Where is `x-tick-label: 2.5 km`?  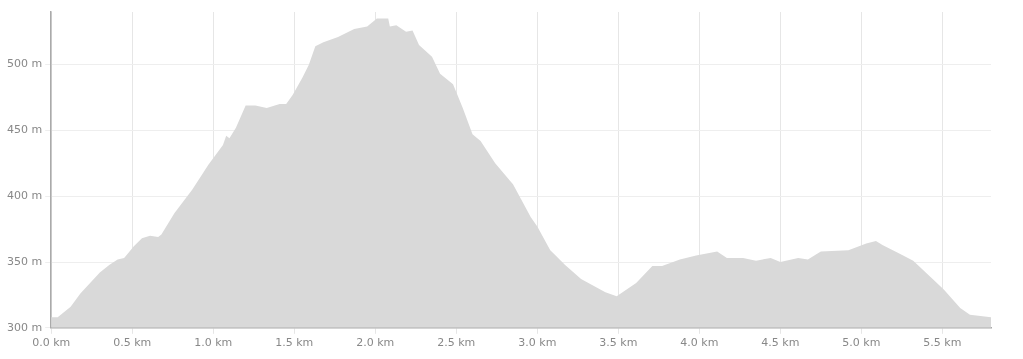
x-tick-label: 2.5 km is located at coordinates (456, 343).